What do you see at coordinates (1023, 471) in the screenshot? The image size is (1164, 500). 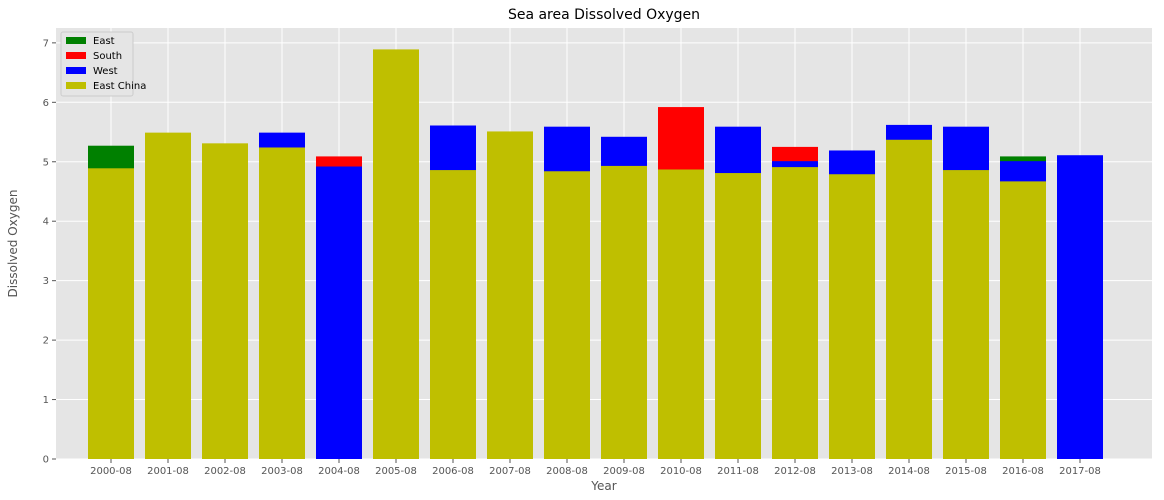 I see `x-tick-label: 2016-08` at bounding box center [1023, 471].